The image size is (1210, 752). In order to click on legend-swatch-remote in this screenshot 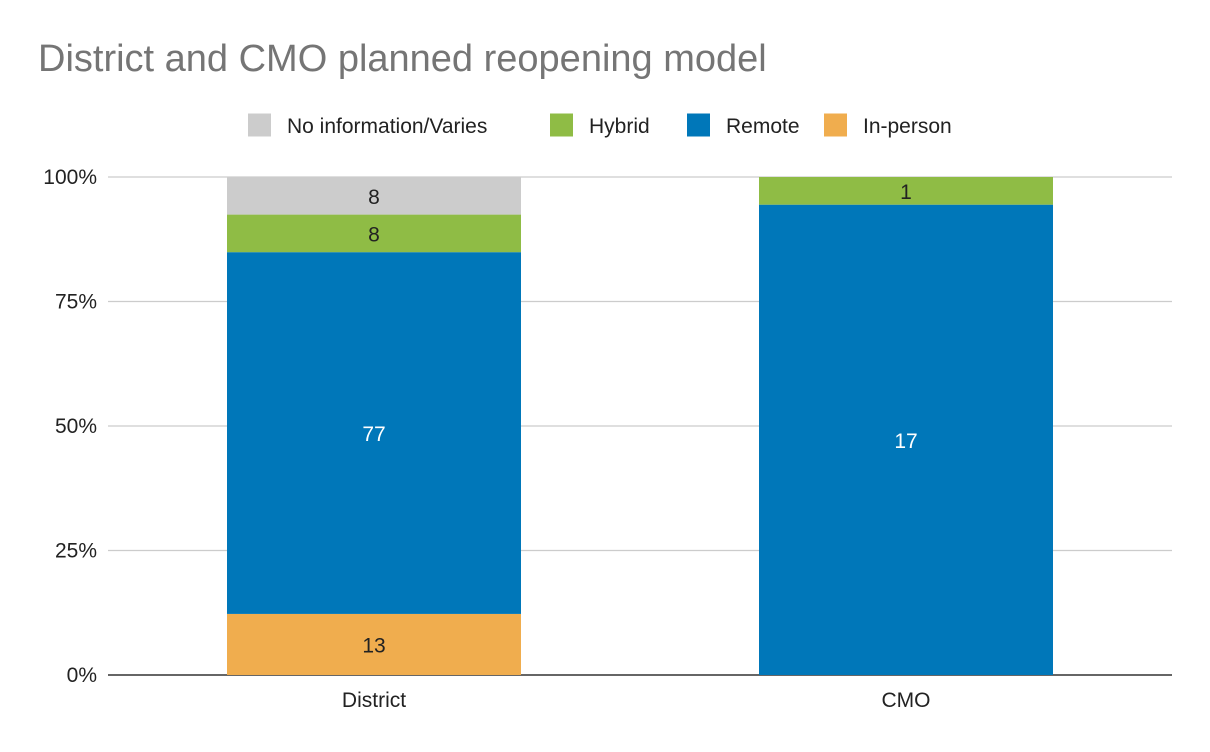, I will do `click(698, 125)`.